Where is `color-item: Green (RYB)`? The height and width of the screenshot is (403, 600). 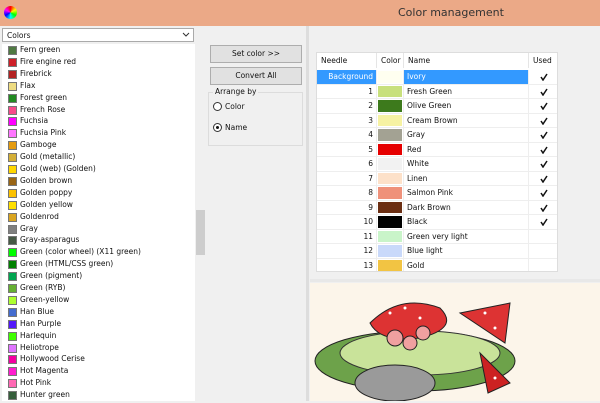
color-item: Green (RYB) is located at coordinates (97, 288).